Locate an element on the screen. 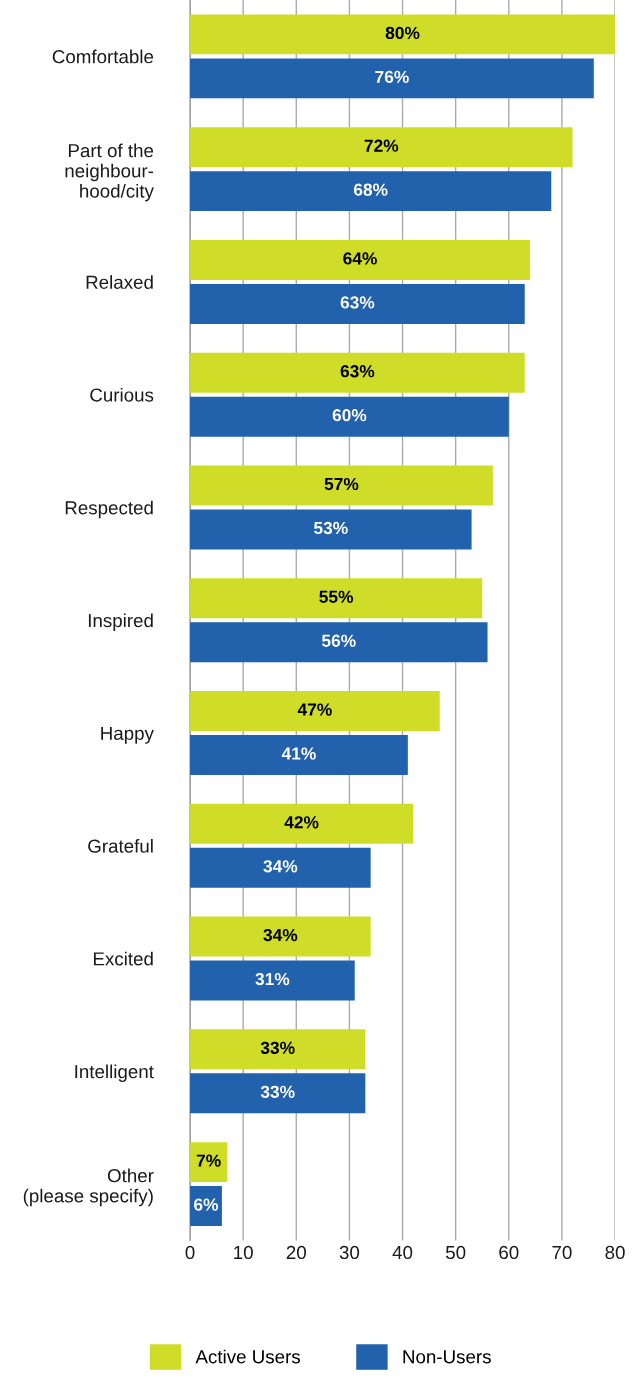 The image size is (642, 1386). data-label: 56% is located at coordinates (338, 640).